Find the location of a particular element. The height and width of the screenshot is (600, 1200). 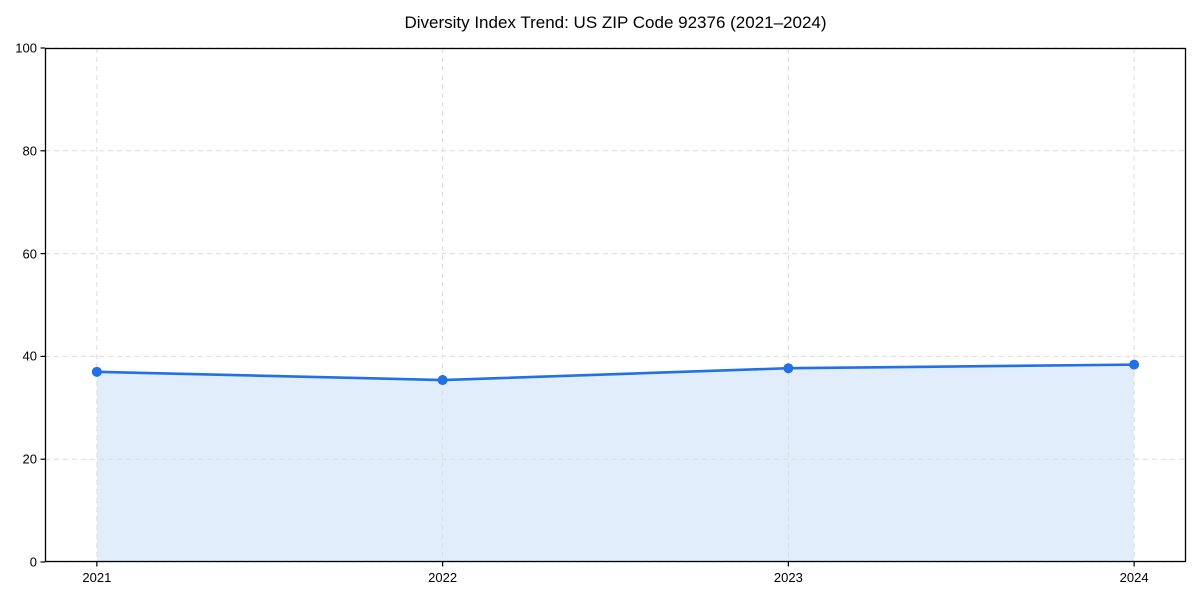

y-tick-label: 100 is located at coordinates (26, 48).